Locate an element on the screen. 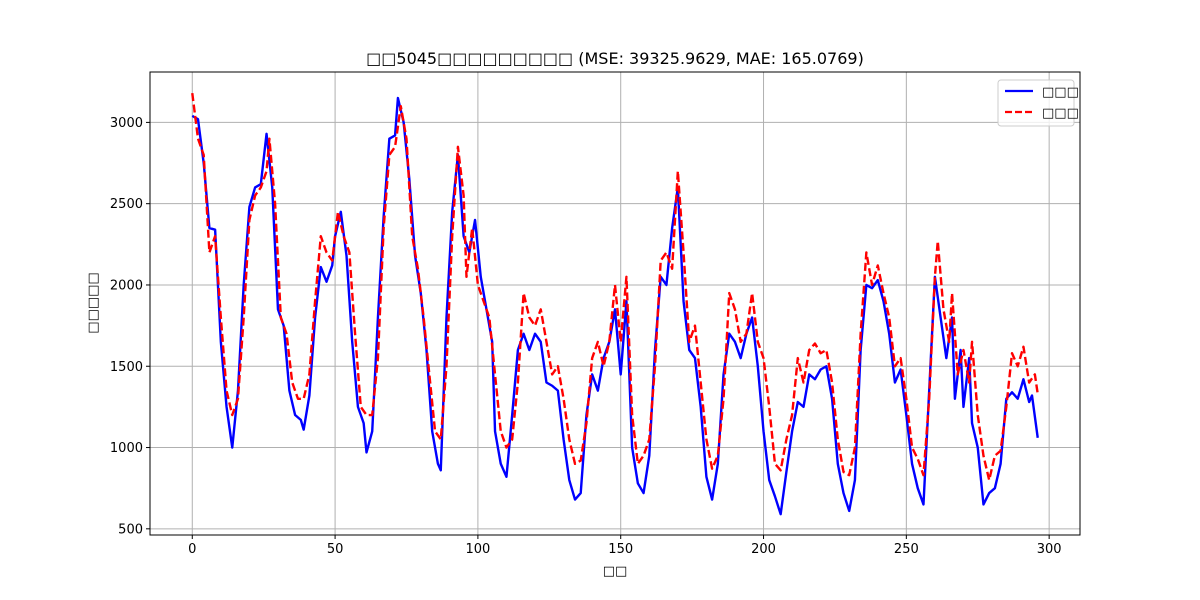 Image resolution: width=1200 pixels, height=600 pixels. y-tick-label: 2500 is located at coordinates (126, 204).